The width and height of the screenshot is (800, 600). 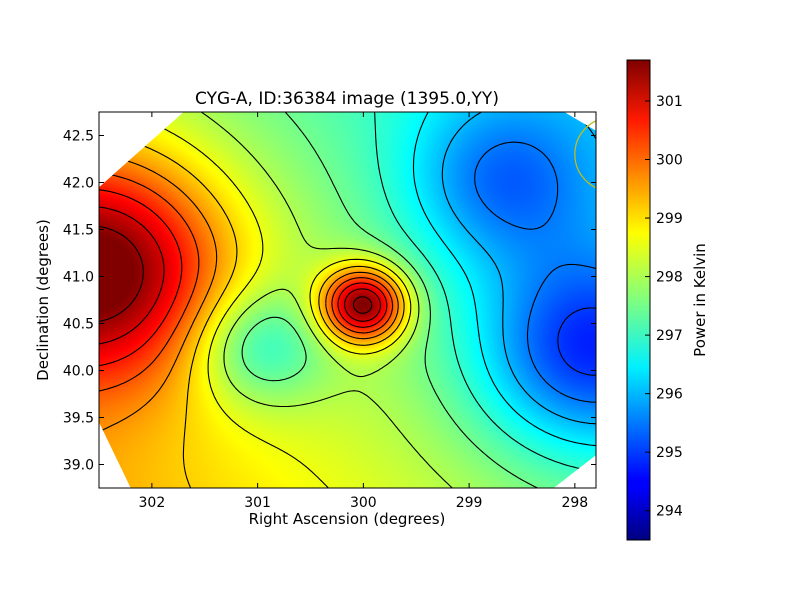 I want to click on colorbar-label: Power in Kelvin, so click(x=700, y=300).